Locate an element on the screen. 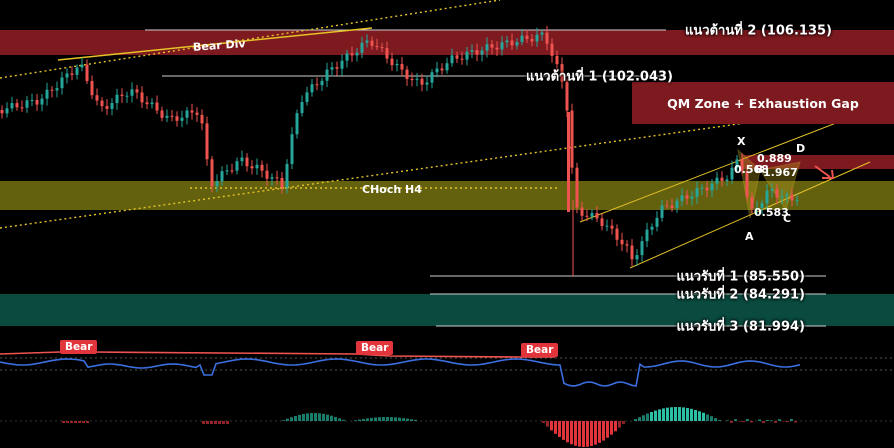  support-1-label: แนวรับที่ 1 (85.550) is located at coordinates (740, 277).